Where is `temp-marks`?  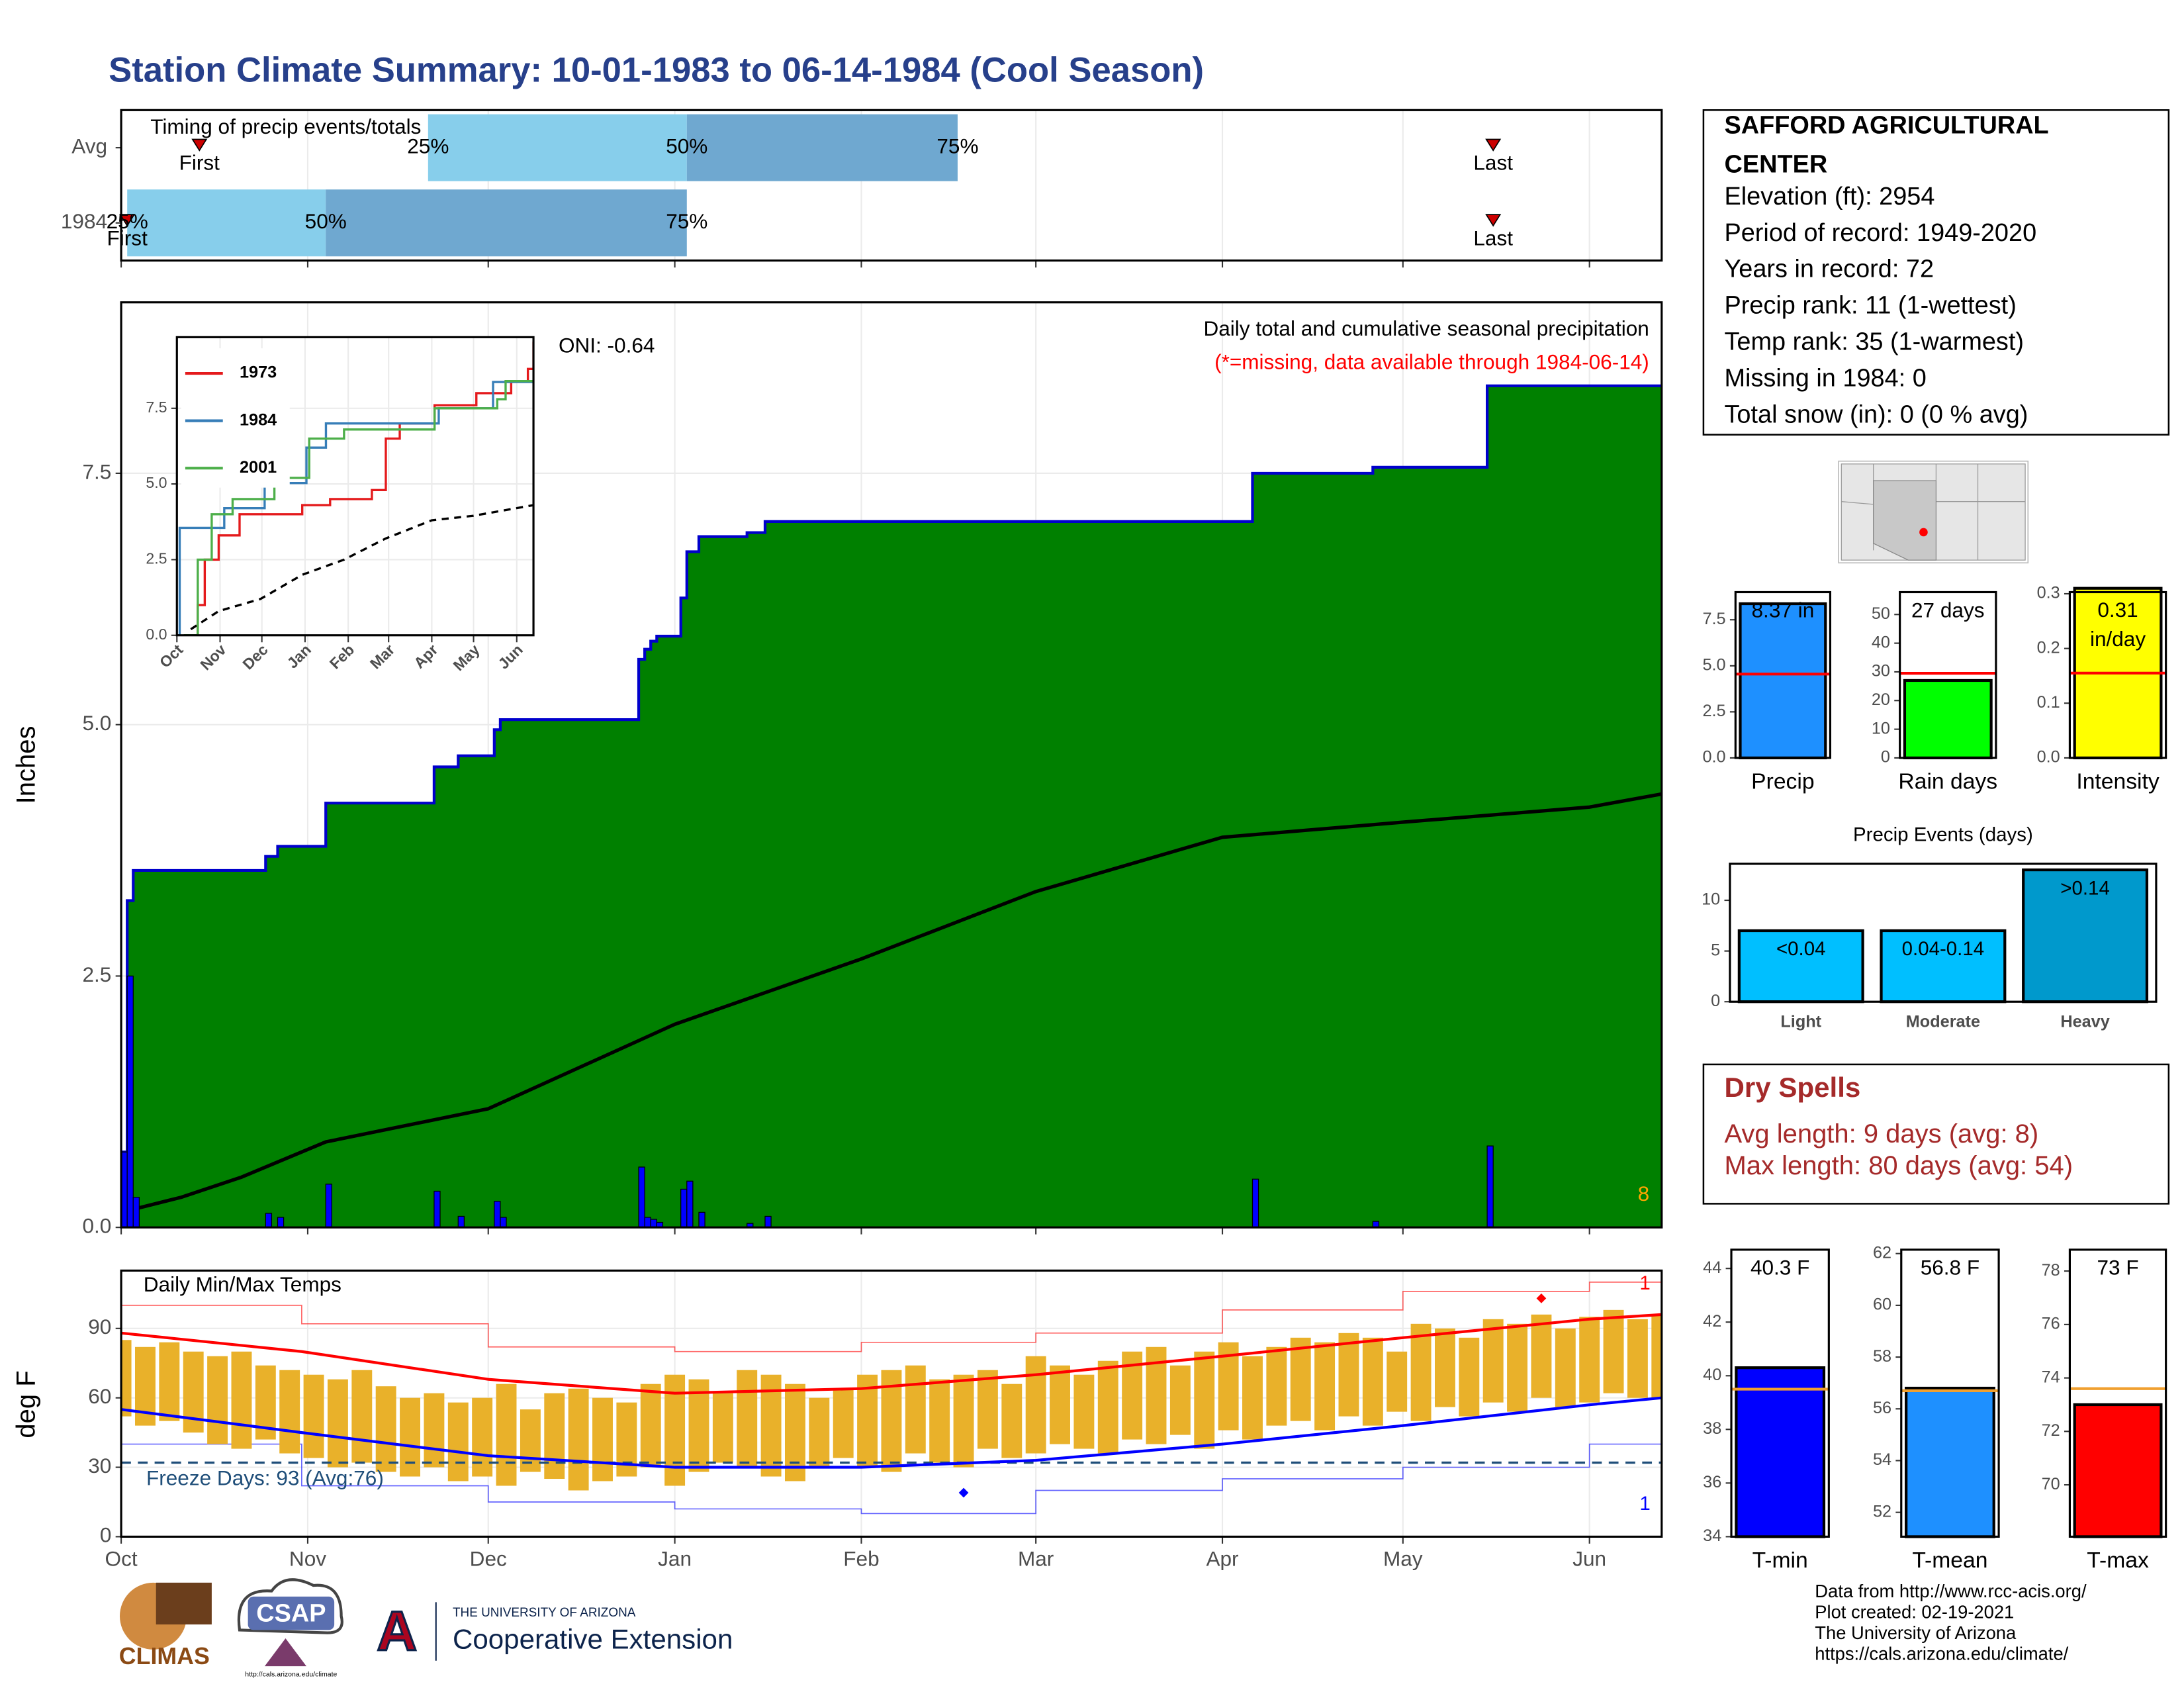 temp-marks is located at coordinates (892, 1396).